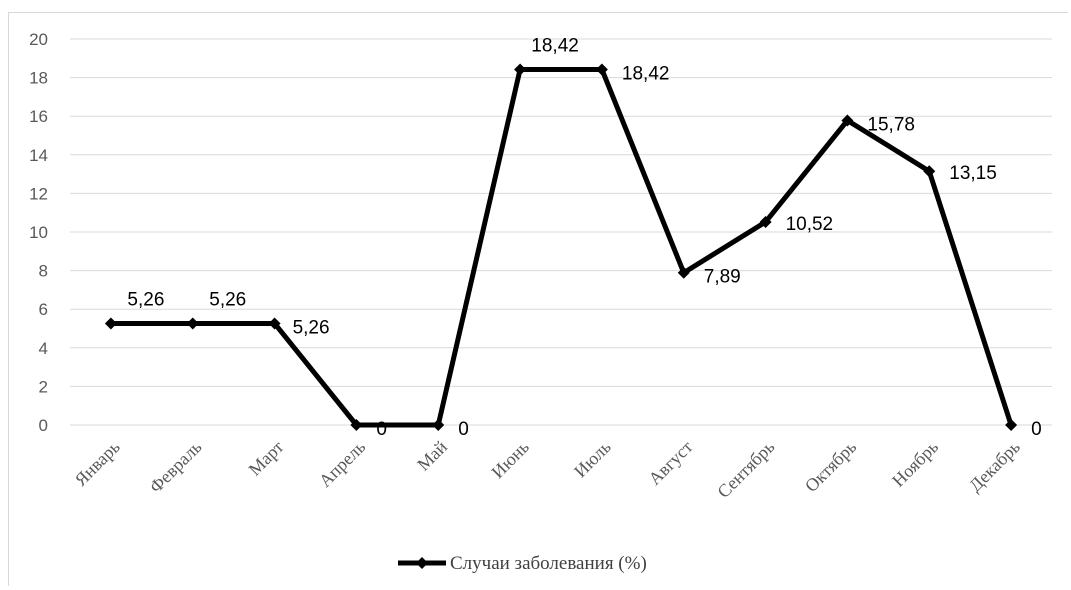 This screenshot has width=1071, height=590. I want to click on y-tick-label: 2, so click(43, 386).